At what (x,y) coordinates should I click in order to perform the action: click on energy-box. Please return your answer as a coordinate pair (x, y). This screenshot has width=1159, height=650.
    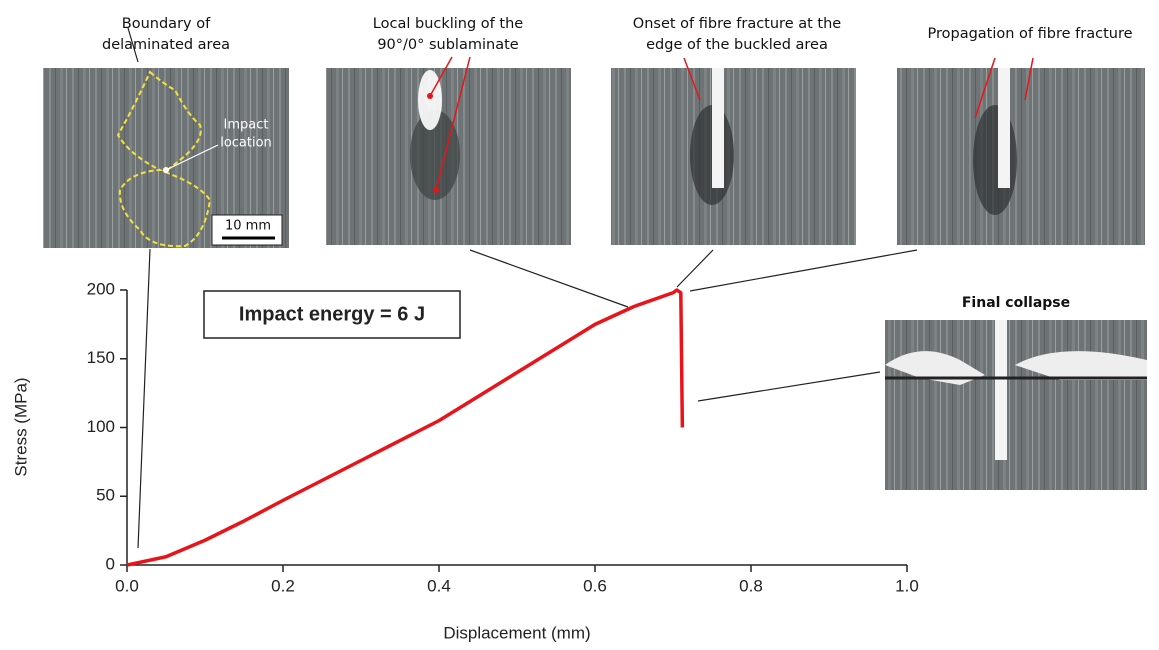
    Looking at the image, I should click on (332, 314).